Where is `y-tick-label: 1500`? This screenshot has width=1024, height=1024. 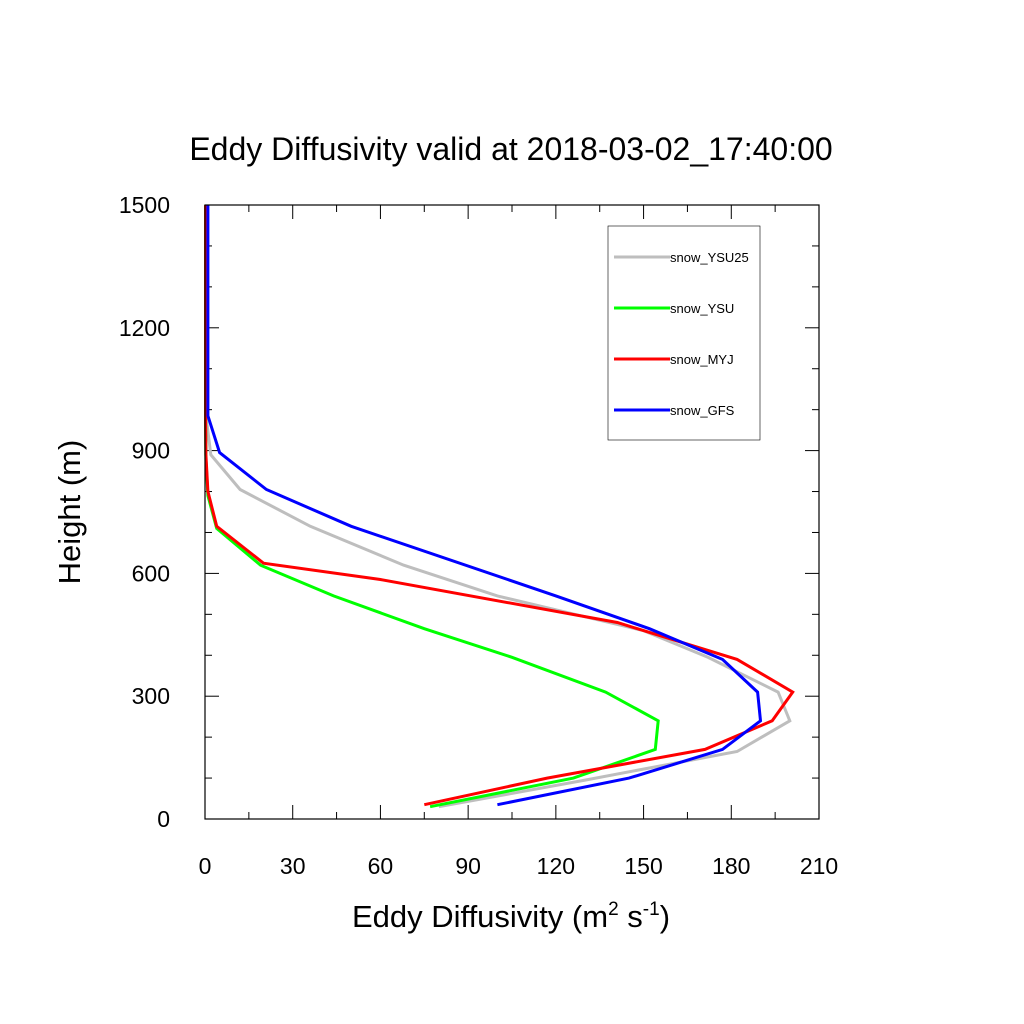 y-tick-label: 1500 is located at coordinates (144, 205).